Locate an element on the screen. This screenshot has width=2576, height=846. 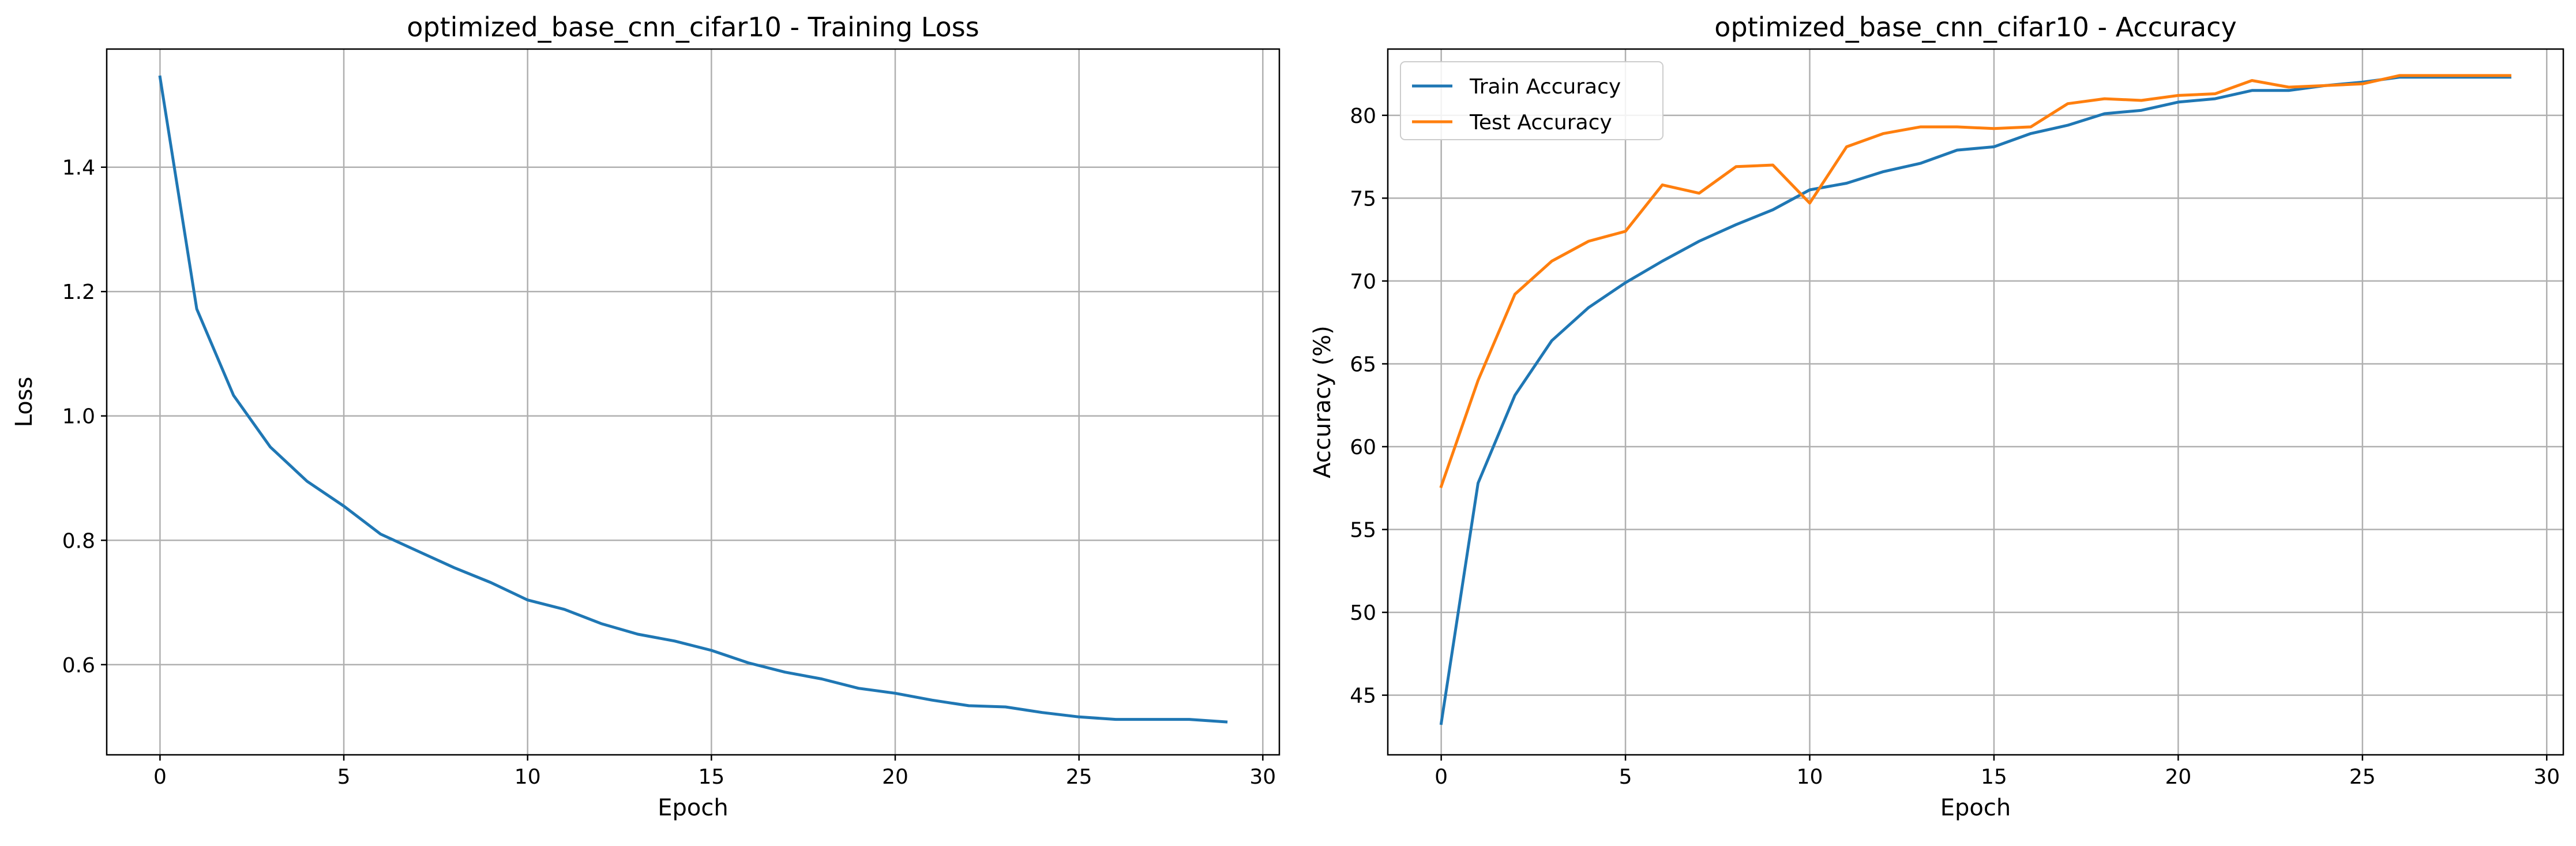
accuracy-x-tick-label: 30 is located at coordinates (2547, 777).